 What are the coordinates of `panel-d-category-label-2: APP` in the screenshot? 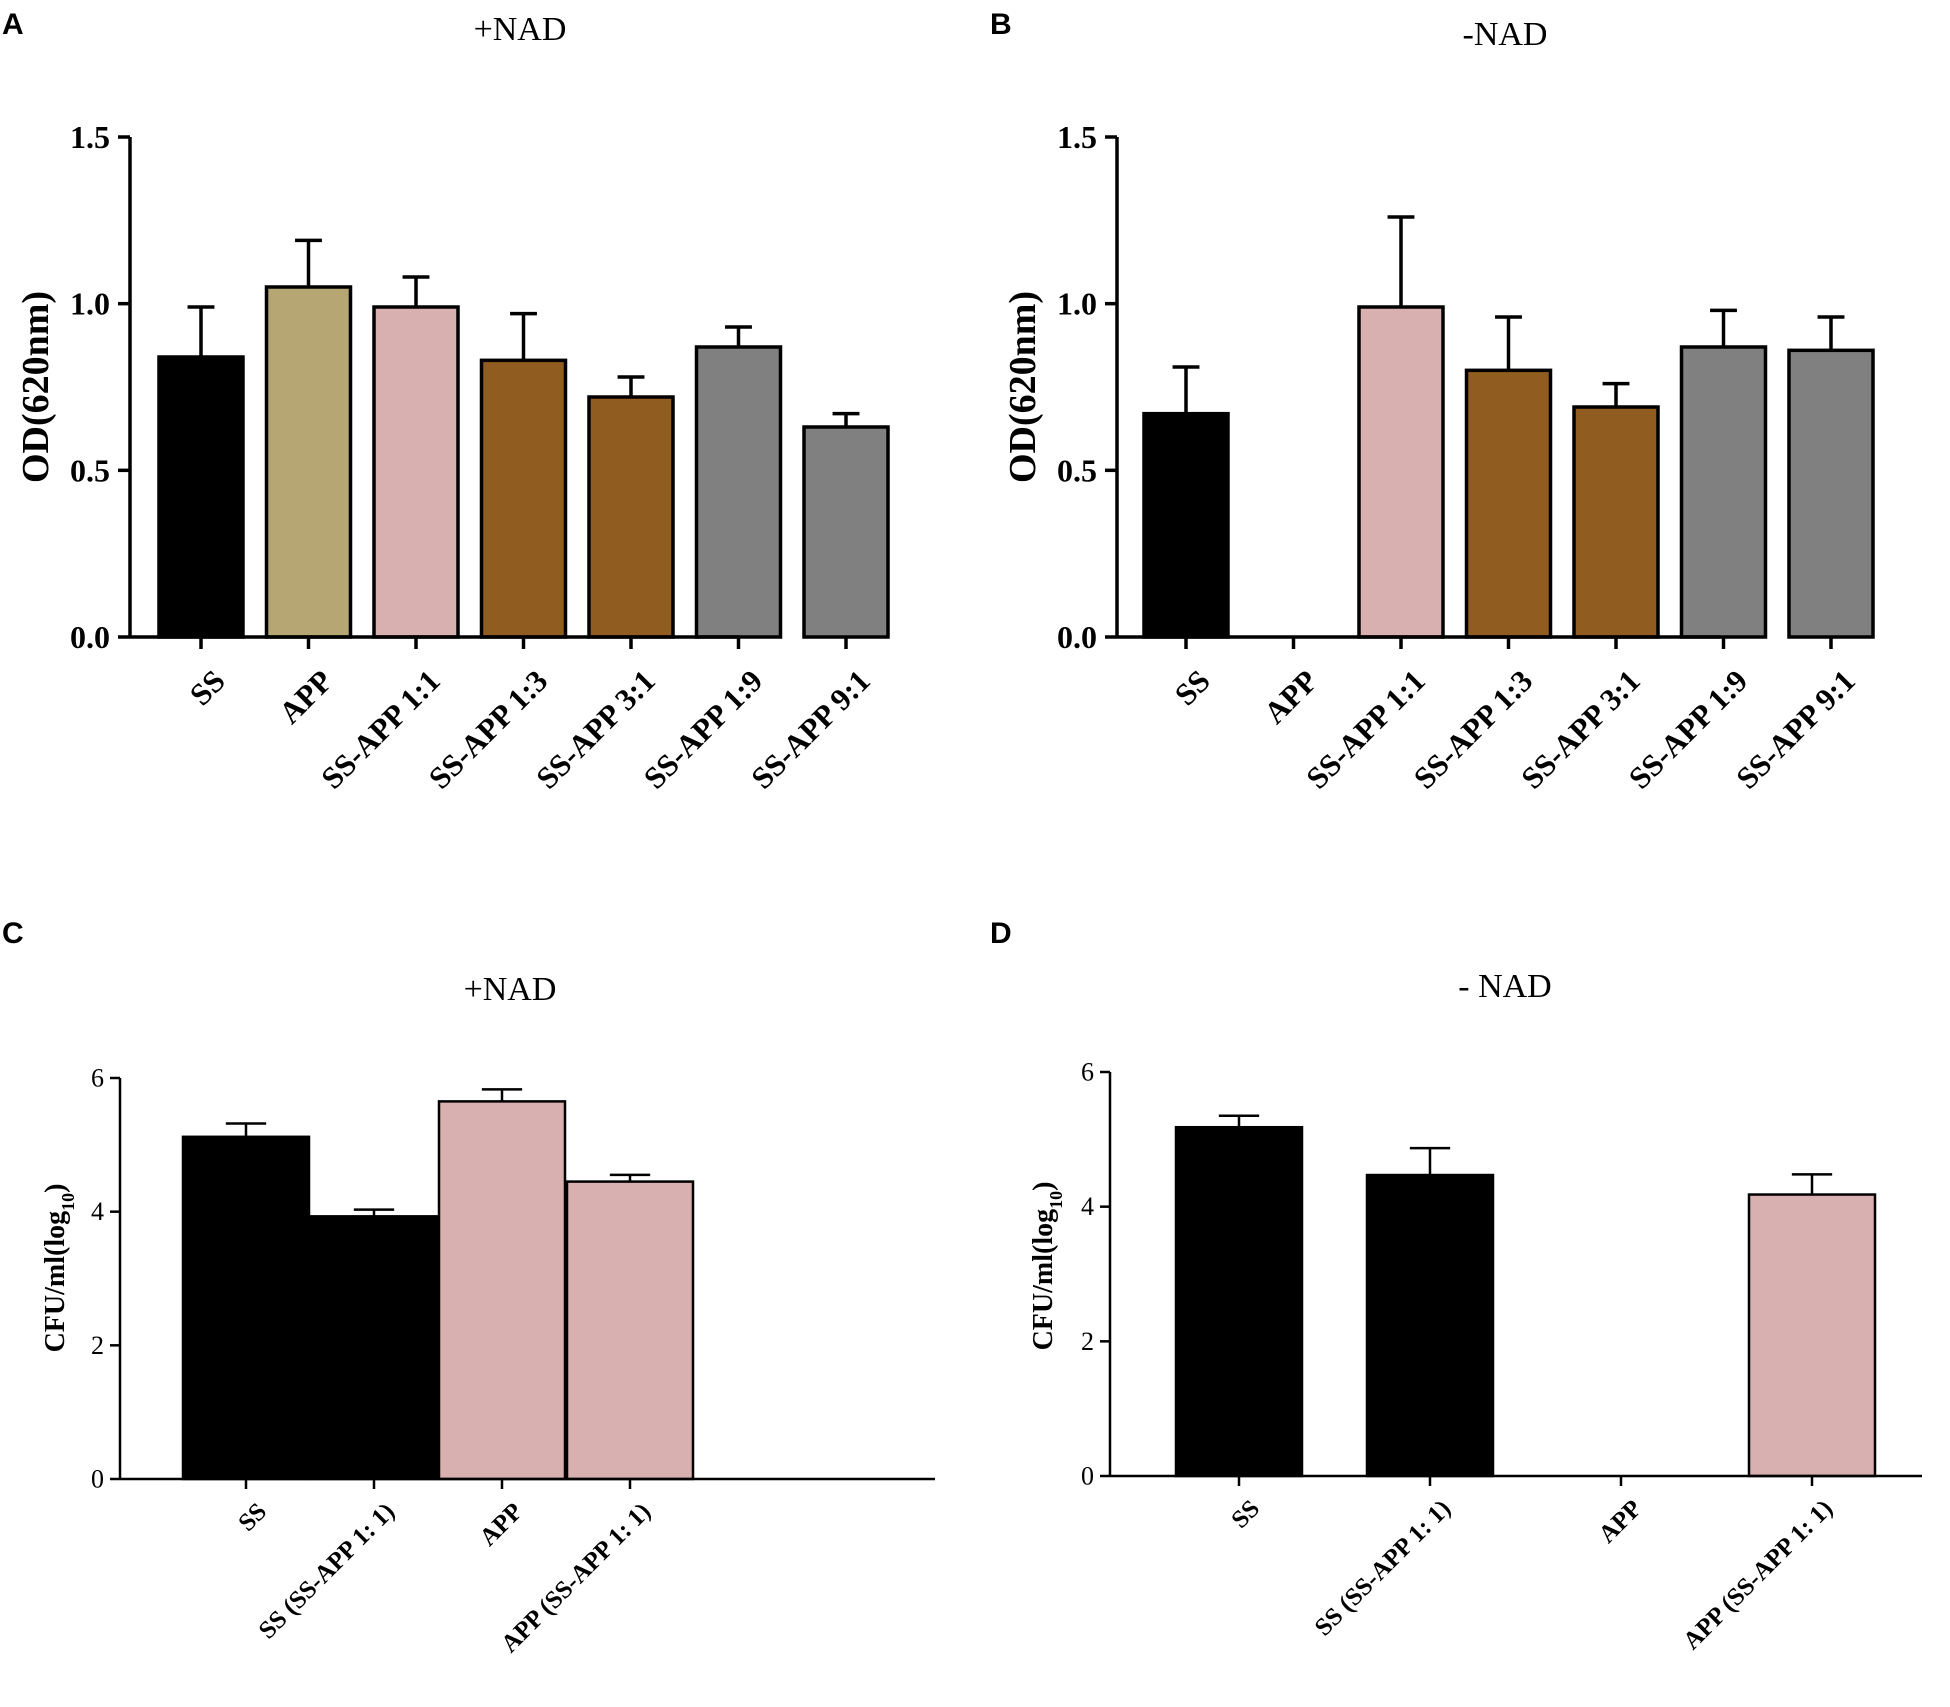 It's located at (1620, 1521).